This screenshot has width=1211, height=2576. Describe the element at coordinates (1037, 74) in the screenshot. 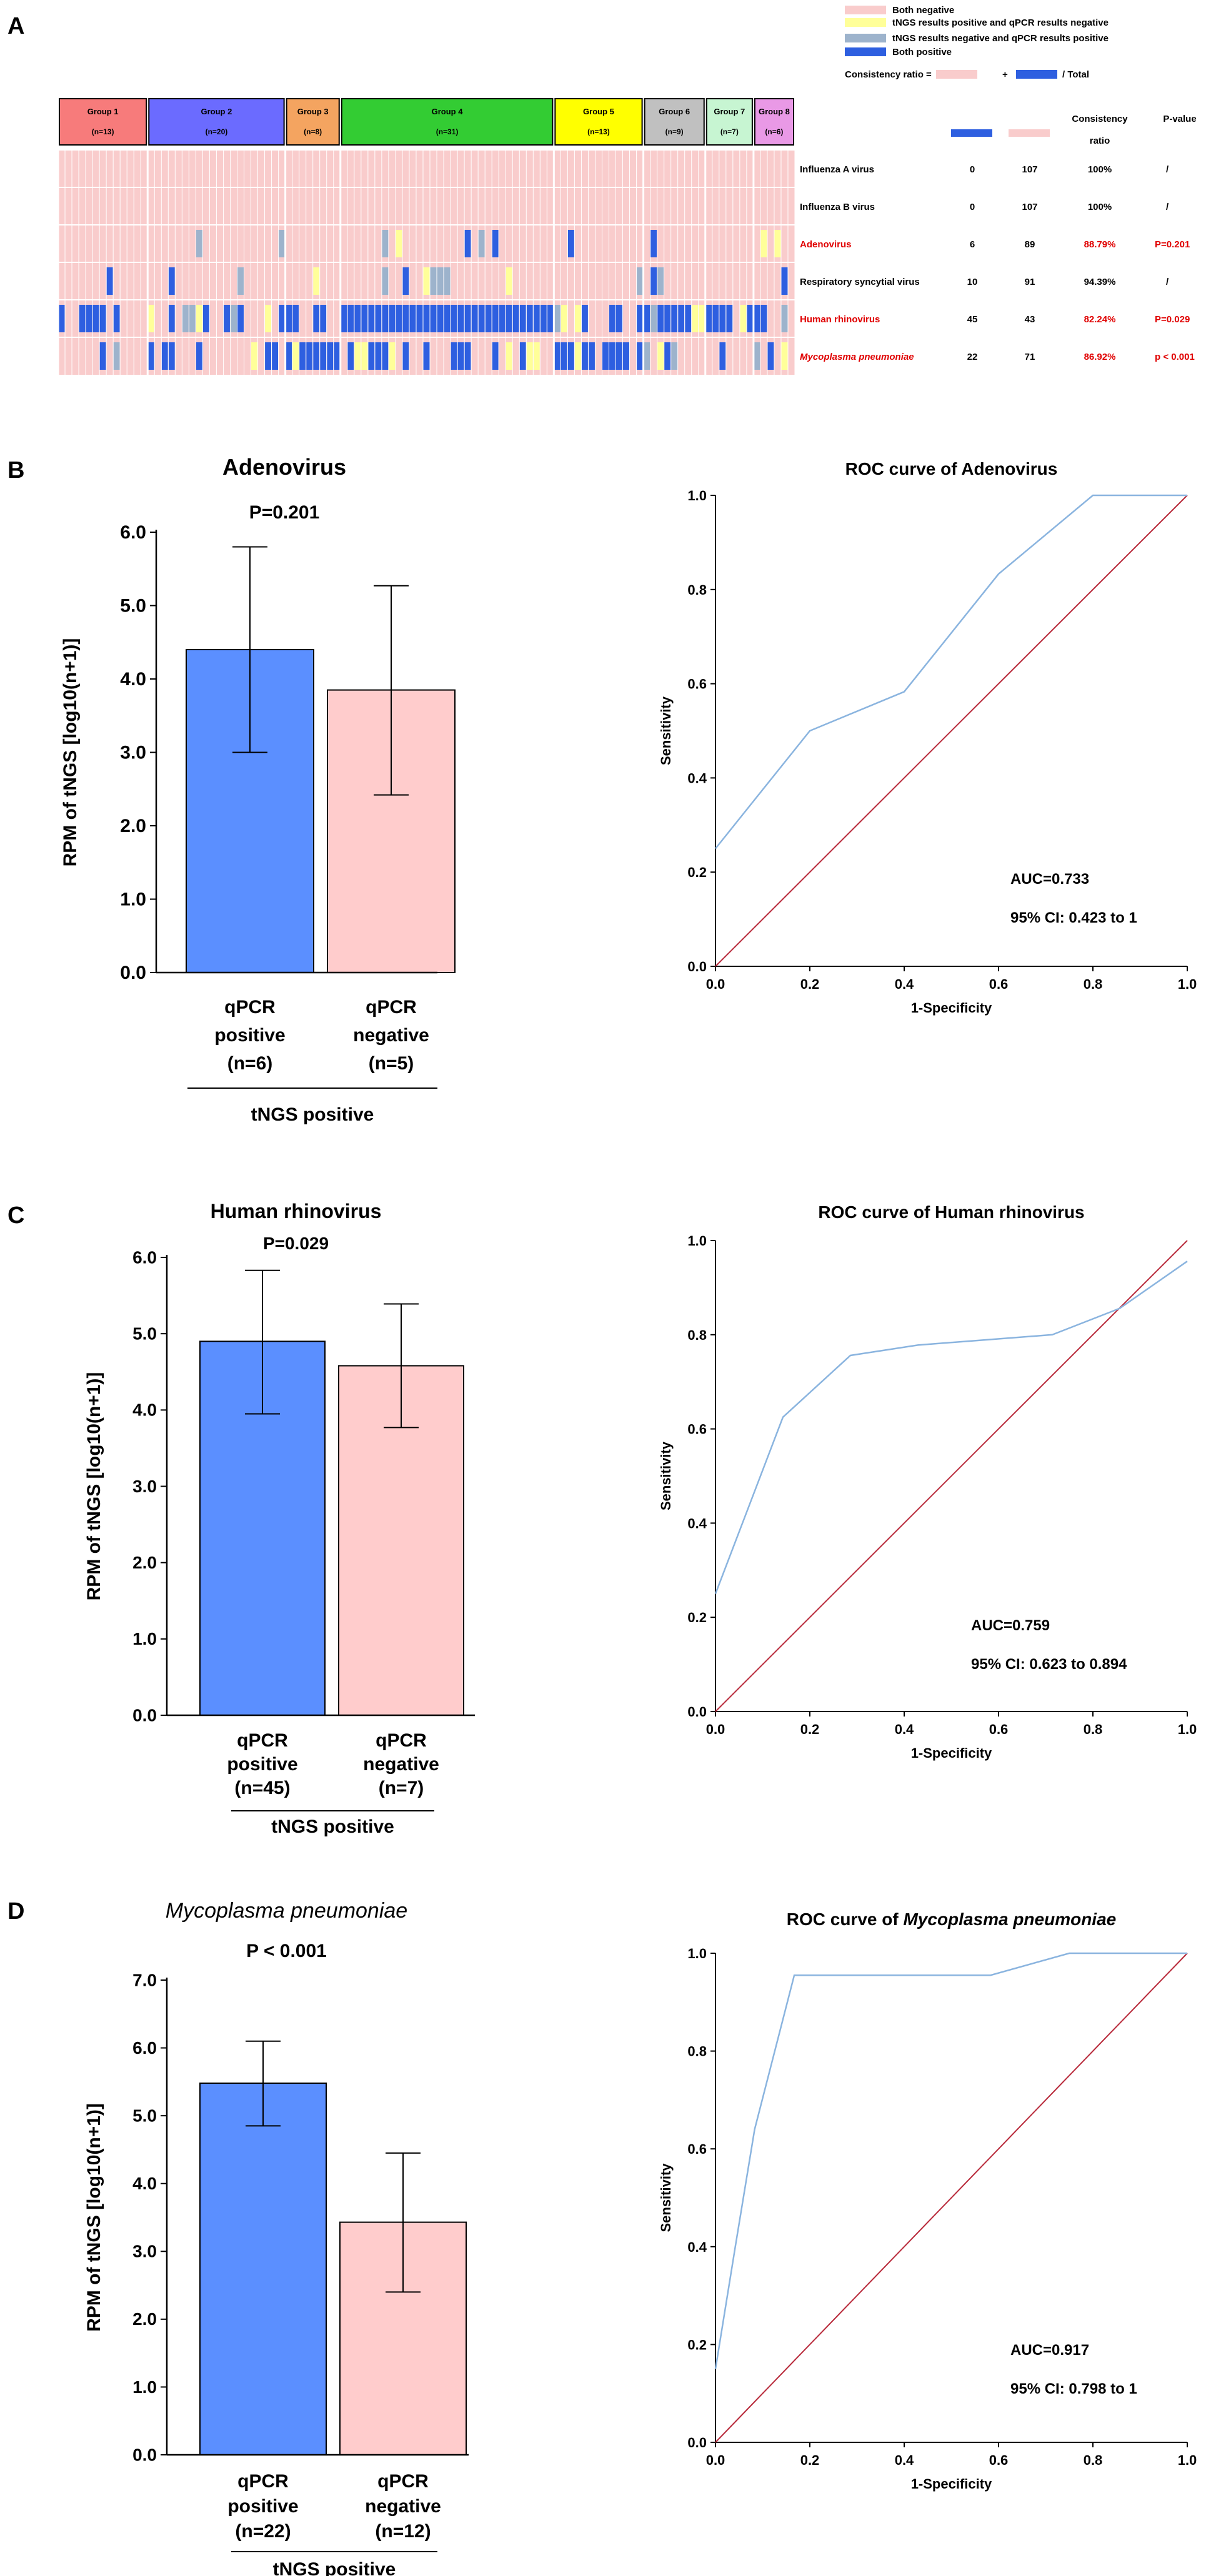

I see `formula-swatch-both-positive` at that location.